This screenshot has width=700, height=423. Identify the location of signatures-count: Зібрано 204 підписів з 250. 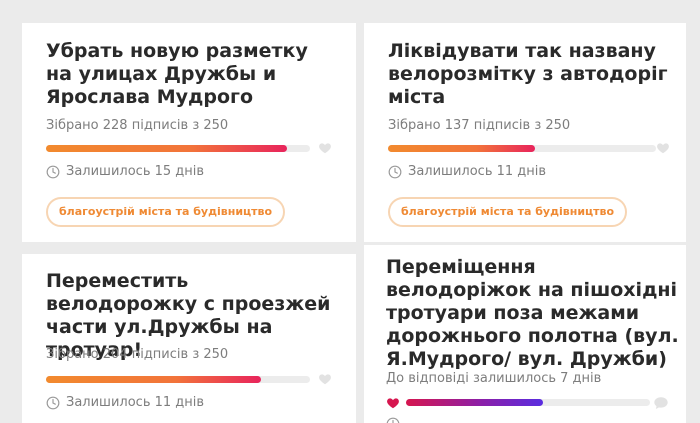
(137, 354).